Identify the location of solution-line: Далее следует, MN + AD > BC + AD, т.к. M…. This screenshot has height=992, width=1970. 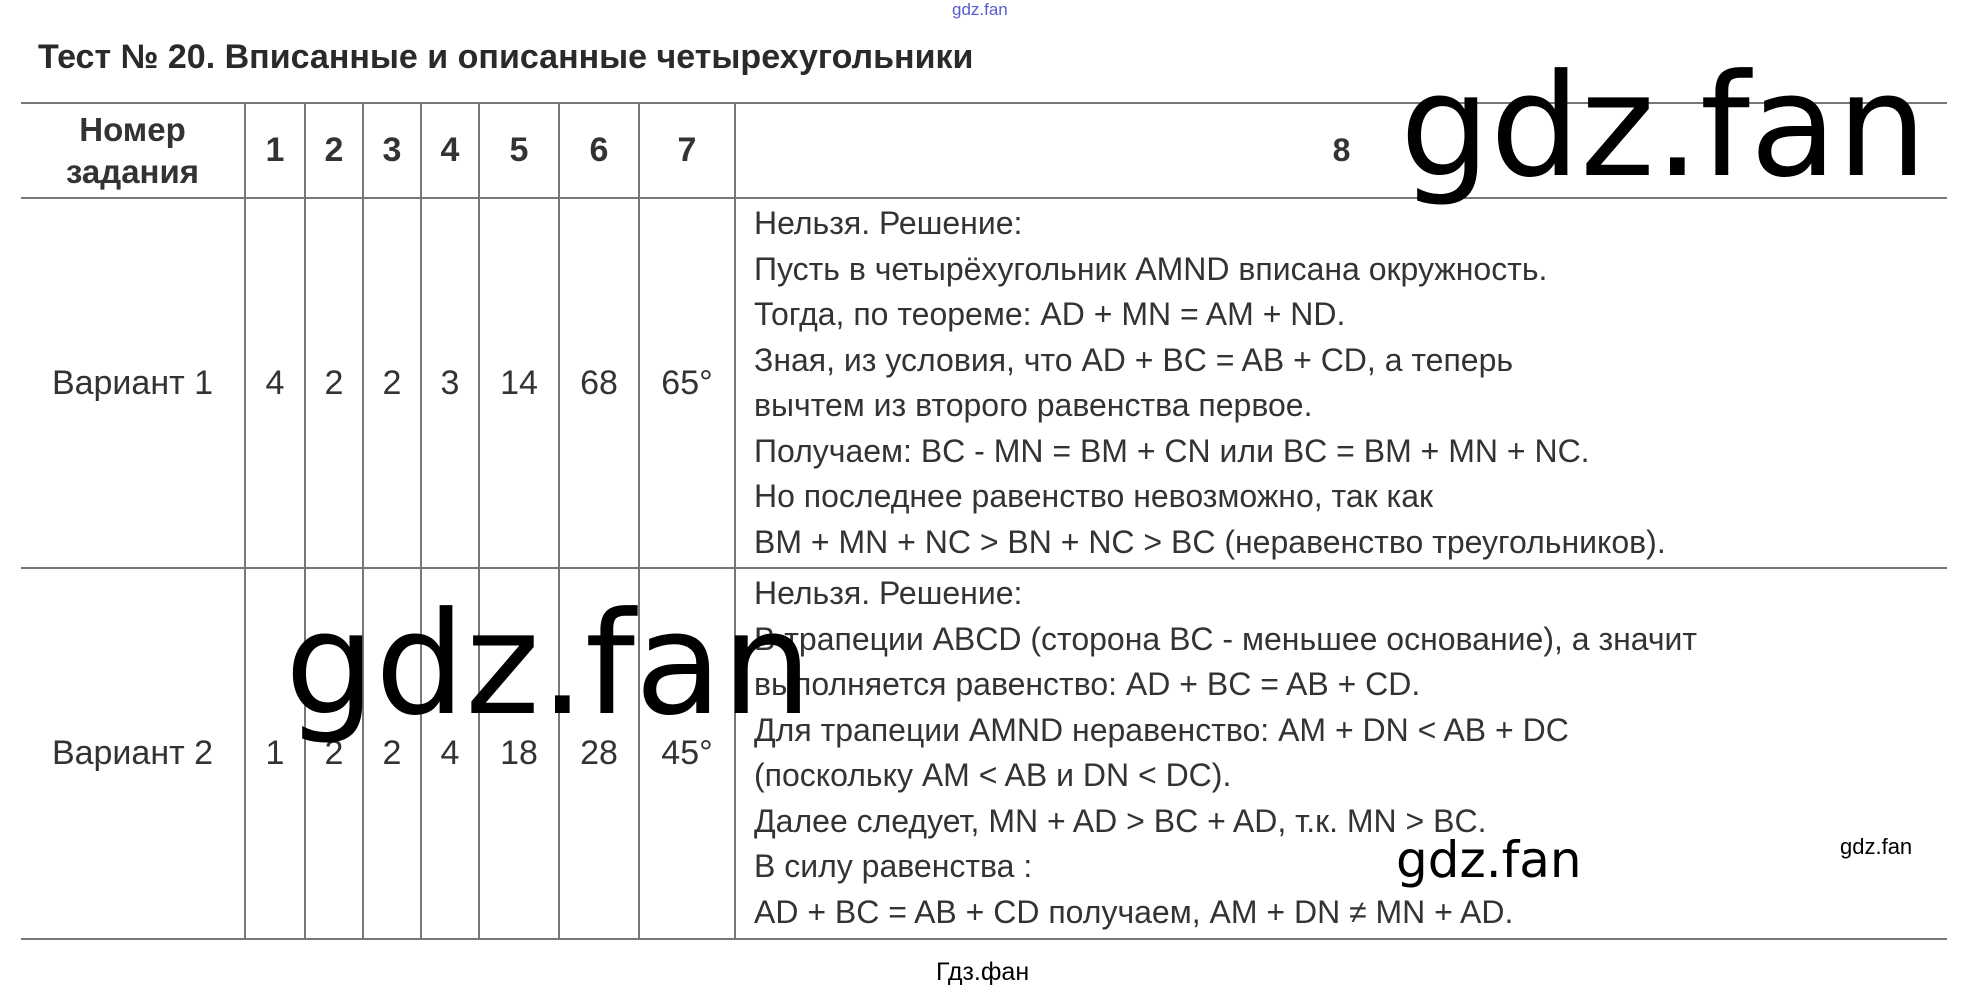
(1120, 820).